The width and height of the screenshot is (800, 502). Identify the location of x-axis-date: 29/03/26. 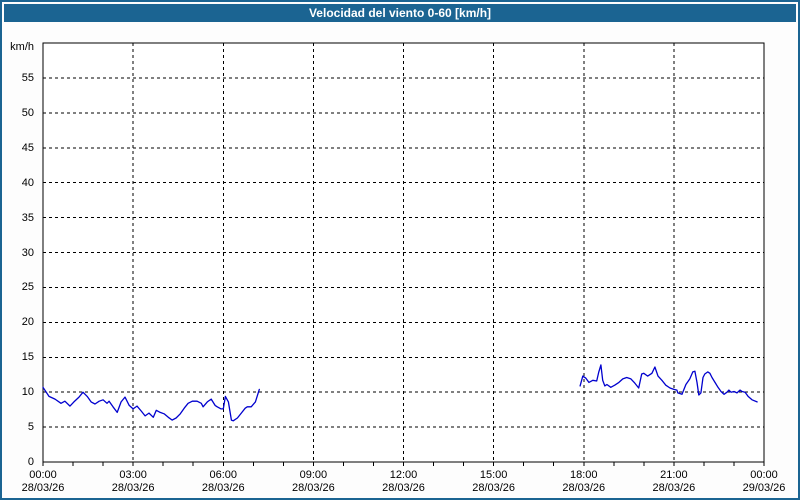
(764, 488).